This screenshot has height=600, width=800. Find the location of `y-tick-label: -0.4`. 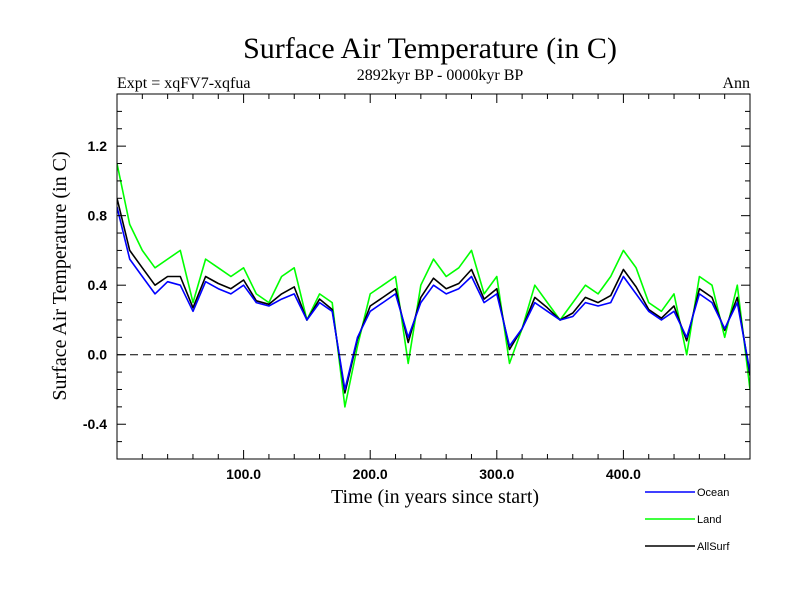

y-tick-label: -0.4 is located at coordinates (95, 424).